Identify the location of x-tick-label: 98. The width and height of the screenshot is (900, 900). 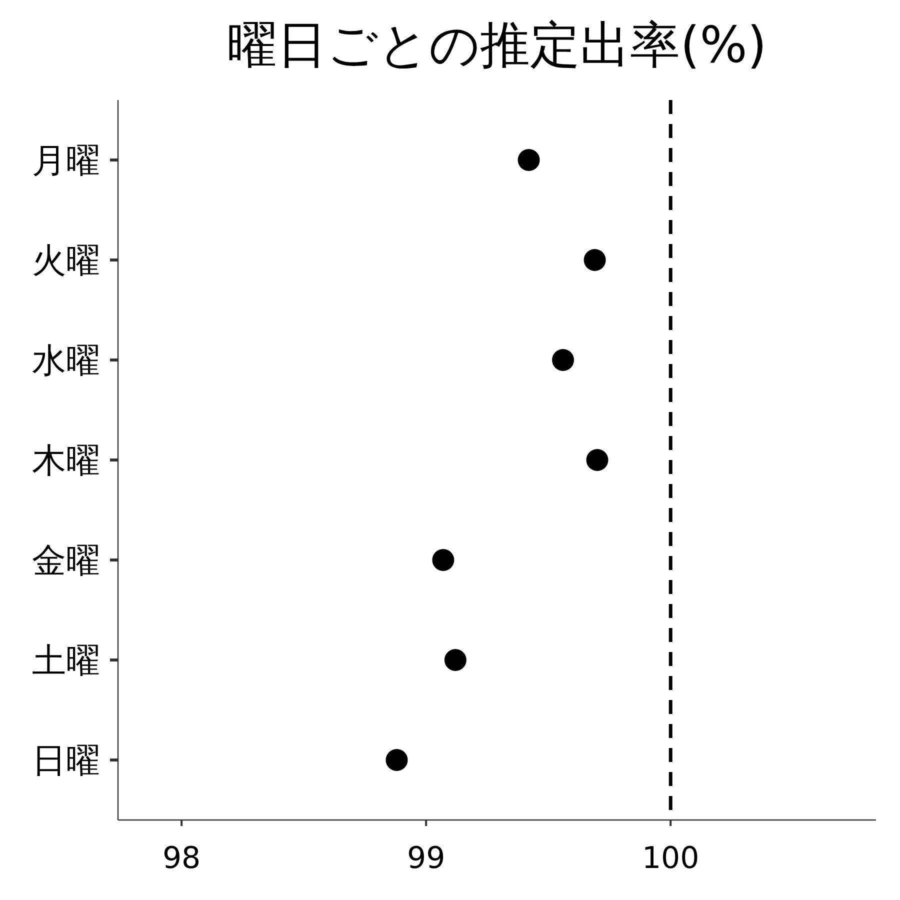
(181, 858).